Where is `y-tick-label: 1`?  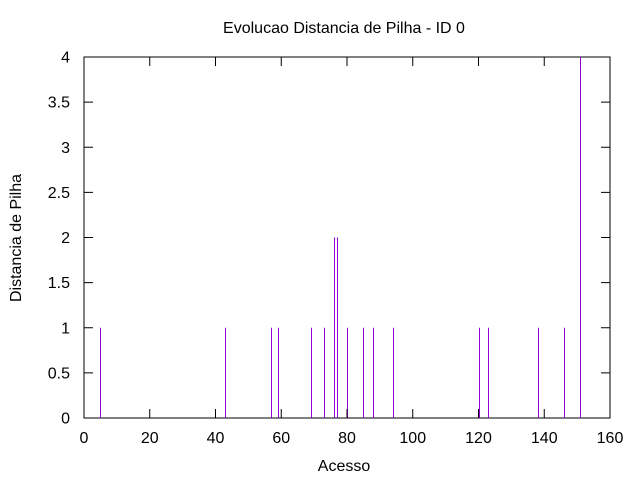 y-tick-label: 1 is located at coordinates (65, 328).